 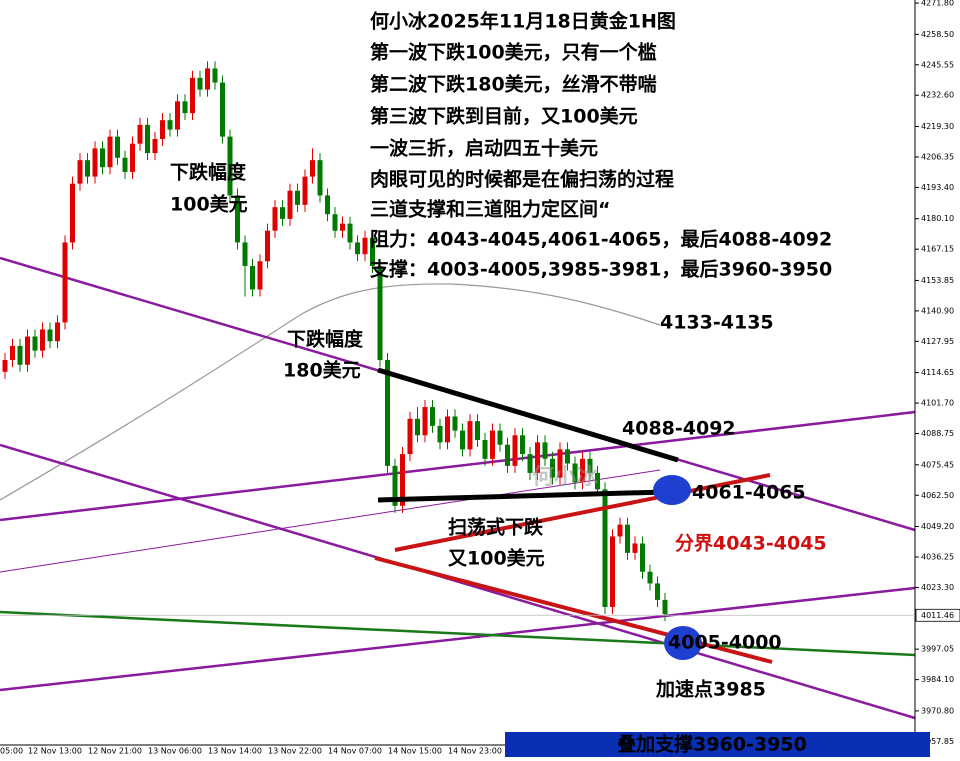 I want to click on y-tick-label: 4258.50, so click(x=937, y=34).